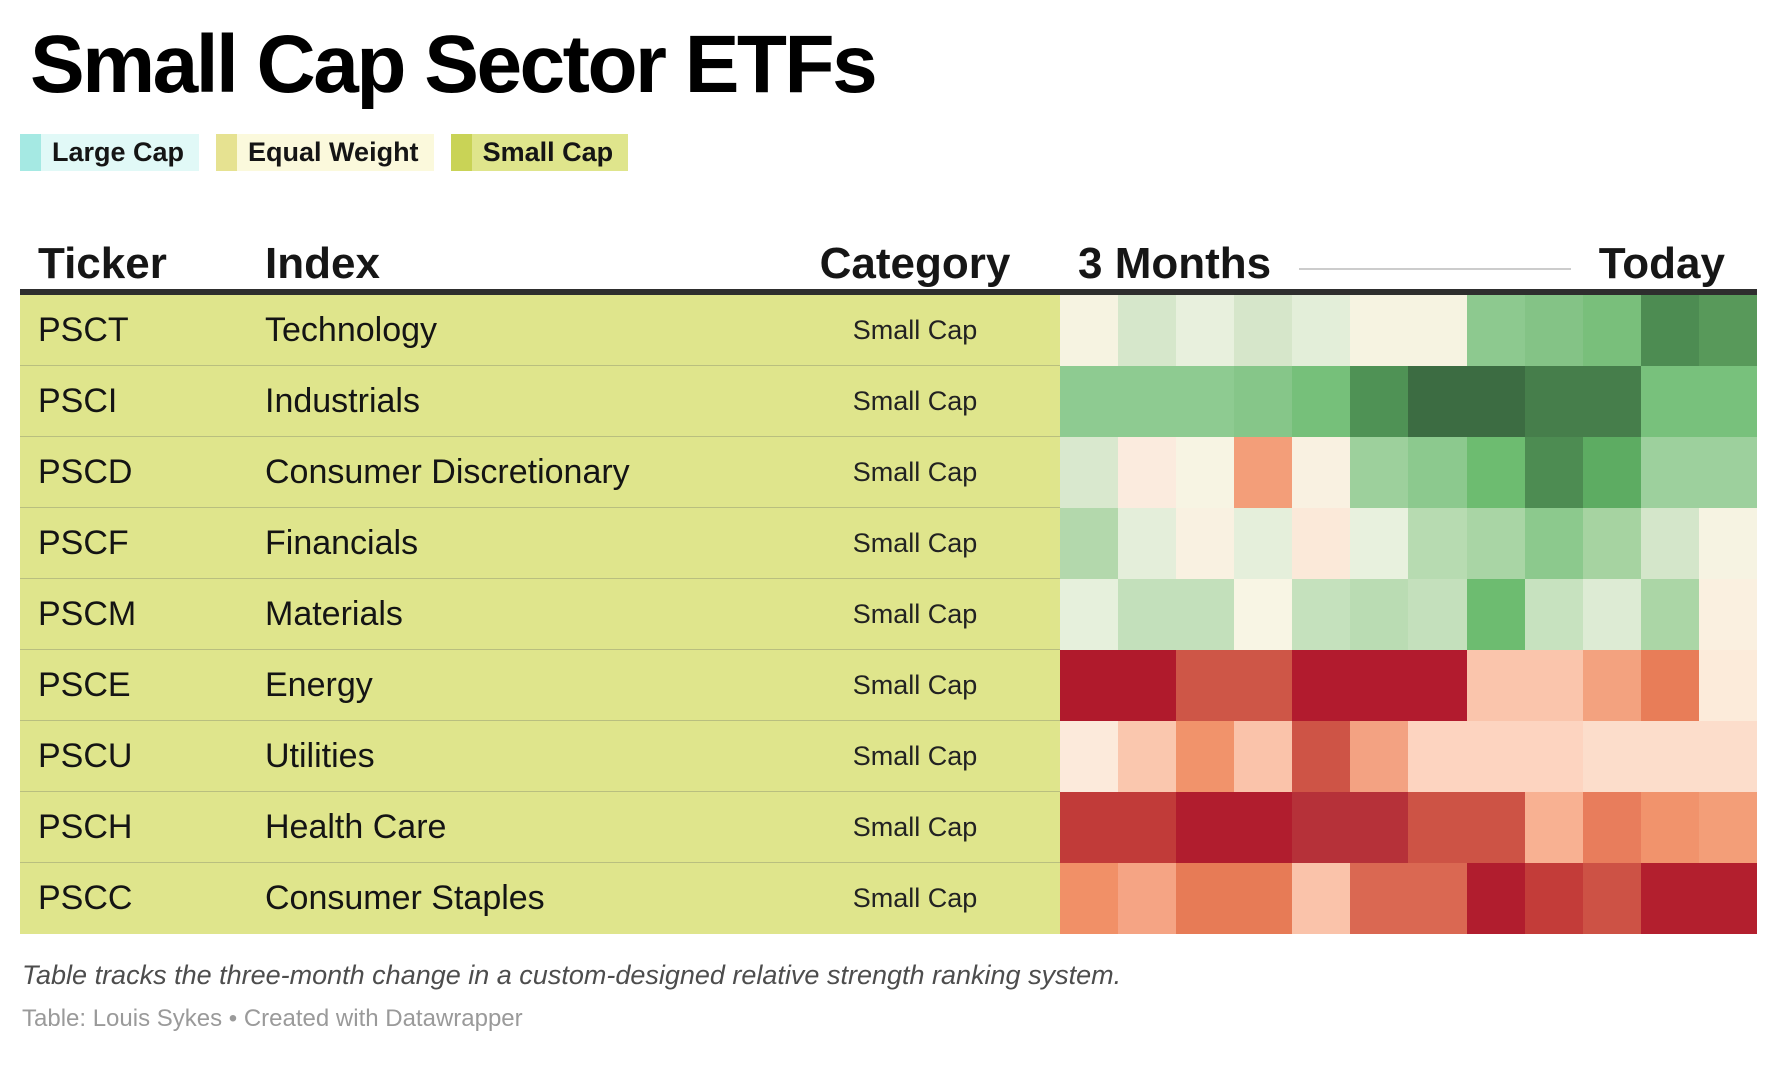 The width and height of the screenshot is (1776, 1086). What do you see at coordinates (84, 684) in the screenshot?
I see `ticker-cell: PSCE` at bounding box center [84, 684].